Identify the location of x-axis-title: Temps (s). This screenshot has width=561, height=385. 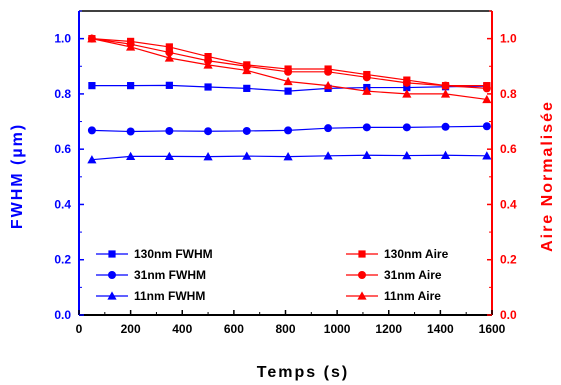
(303, 372).